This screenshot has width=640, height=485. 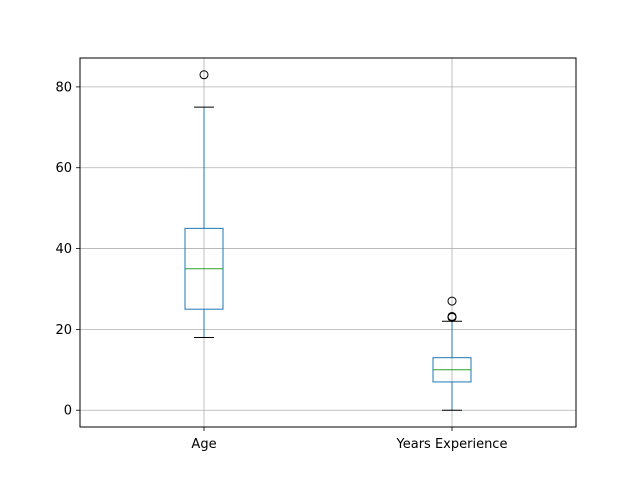 I want to click on x-tick-label: Age, so click(x=203, y=444).